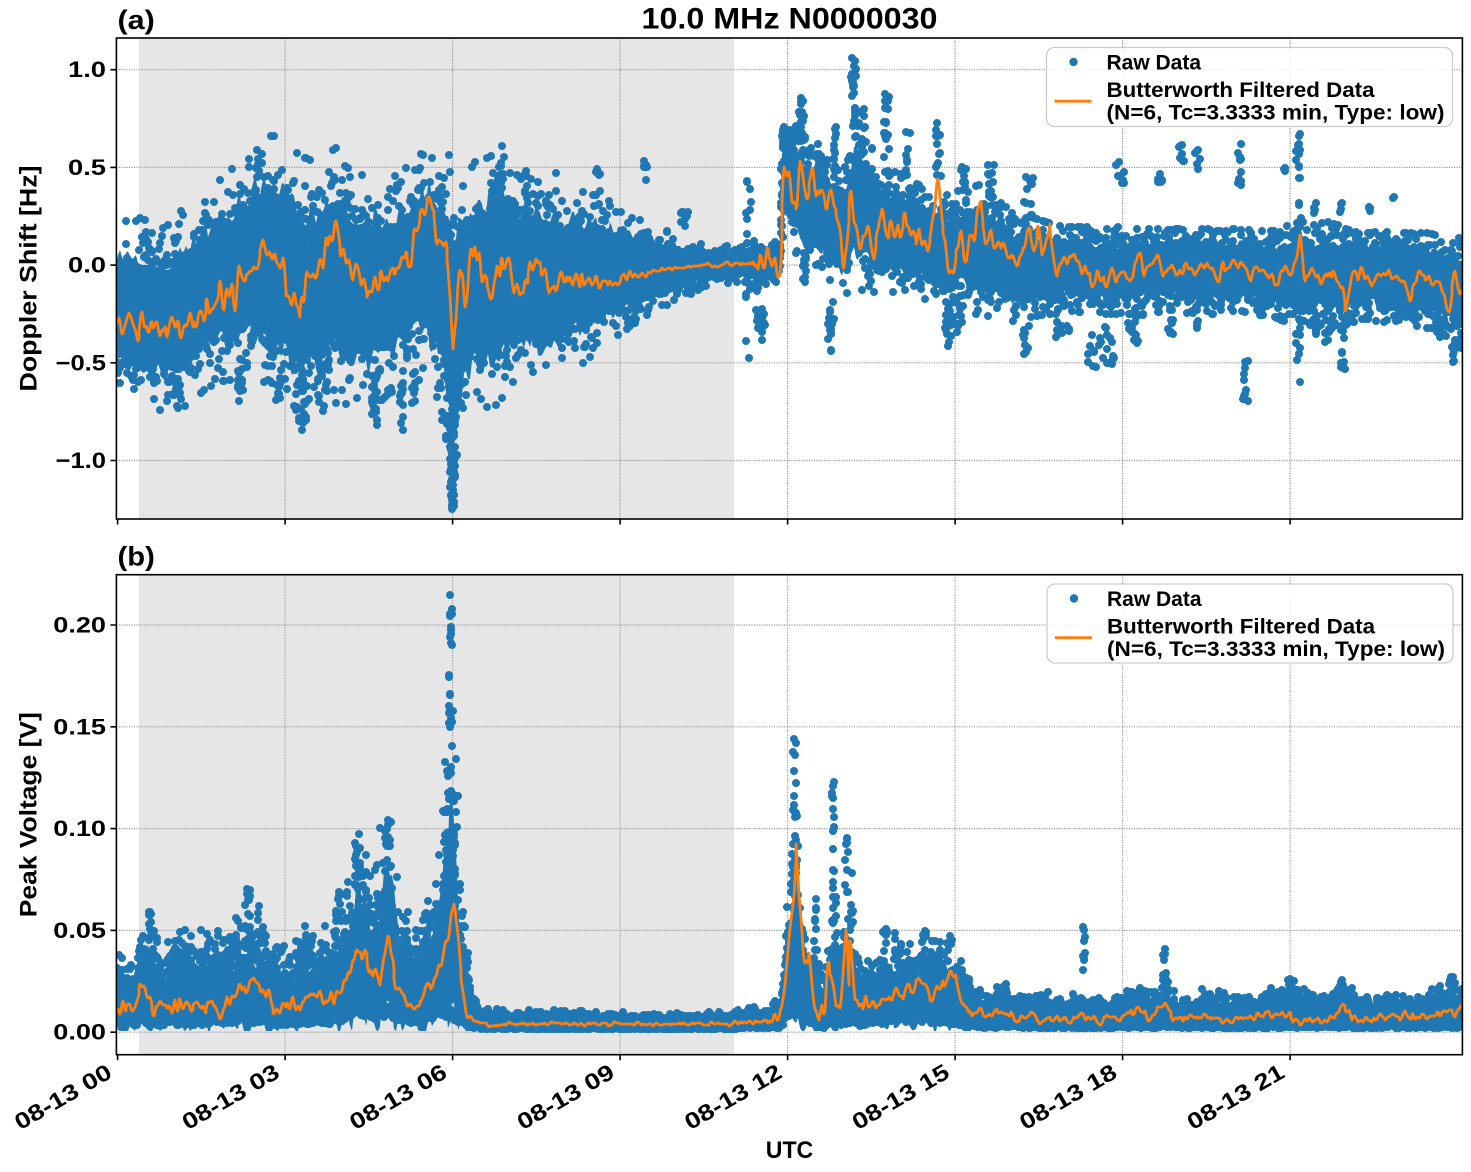 The height and width of the screenshot is (1172, 1471). I want to click on svg-text: UTC, so click(789, 1150).